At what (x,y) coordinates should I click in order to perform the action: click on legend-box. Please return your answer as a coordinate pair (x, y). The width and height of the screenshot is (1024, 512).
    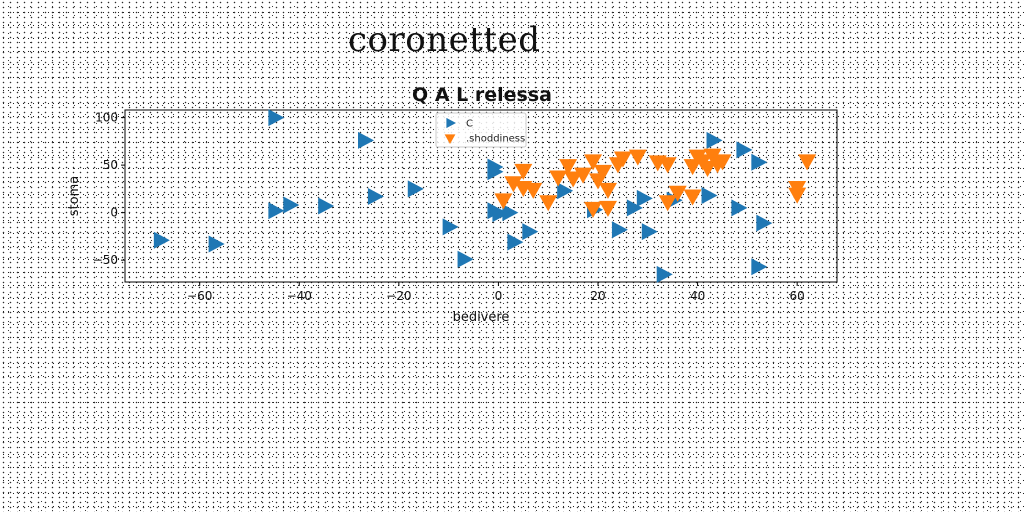
    Looking at the image, I should click on (481, 130).